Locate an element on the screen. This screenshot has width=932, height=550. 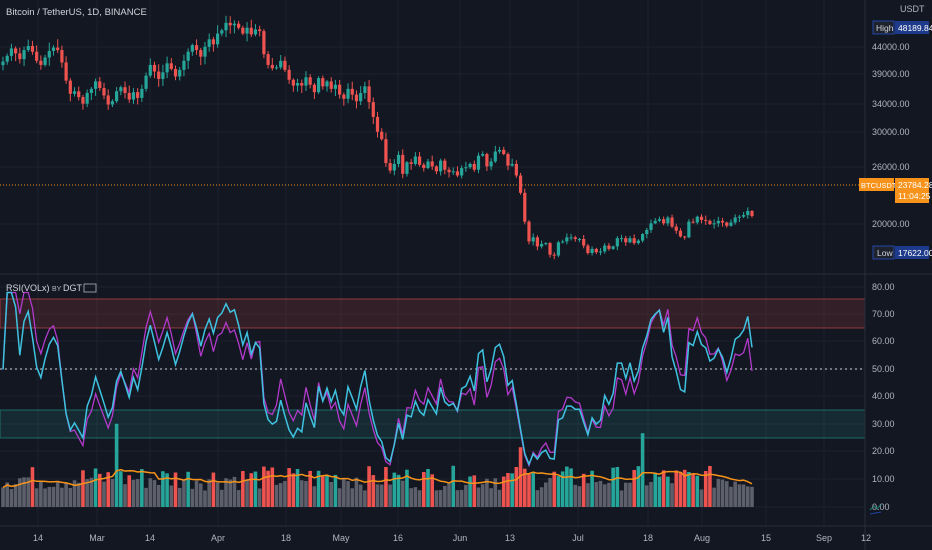
indicator-legend: RSI(VOLx) BY DGT is located at coordinates (51, 288).